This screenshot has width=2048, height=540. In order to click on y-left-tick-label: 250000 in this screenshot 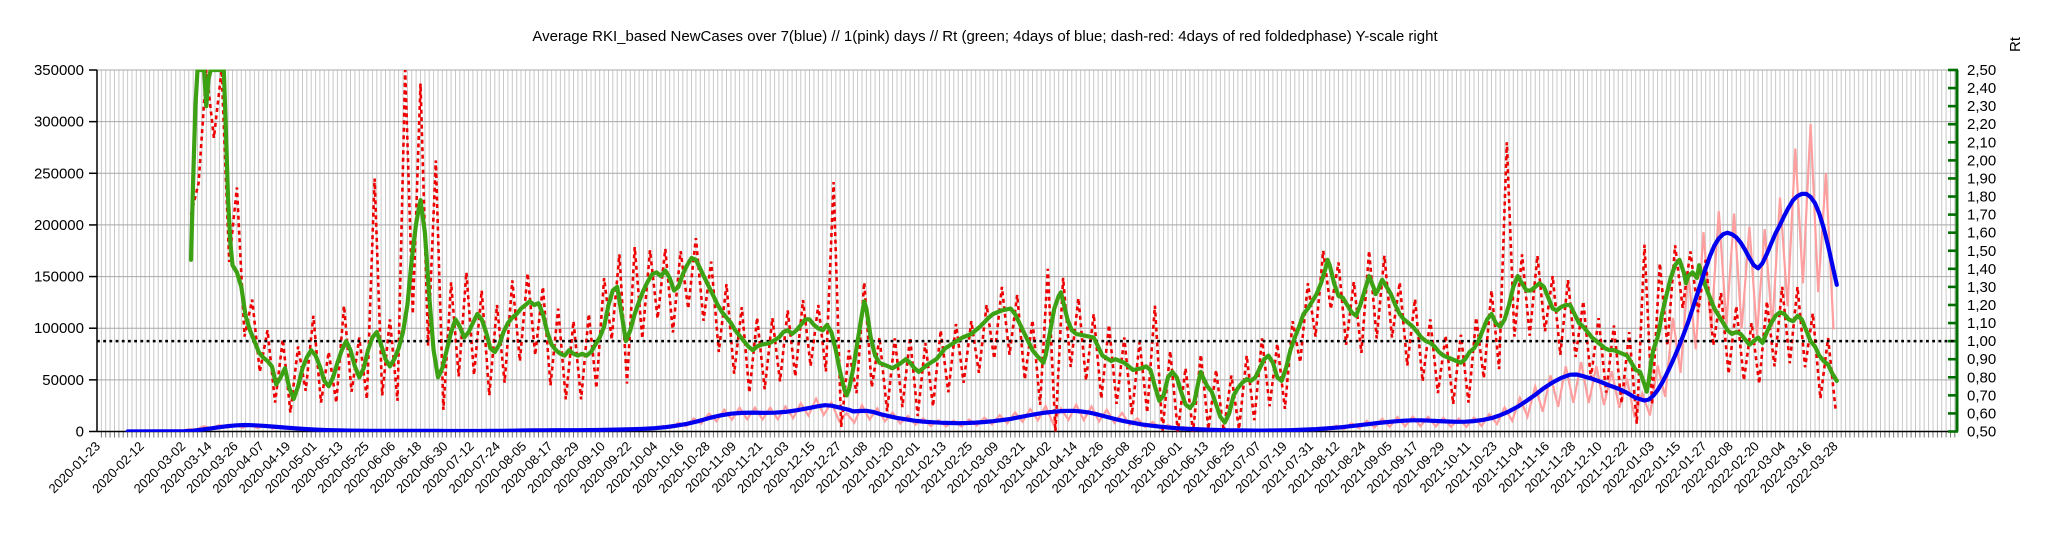, I will do `click(59, 173)`.